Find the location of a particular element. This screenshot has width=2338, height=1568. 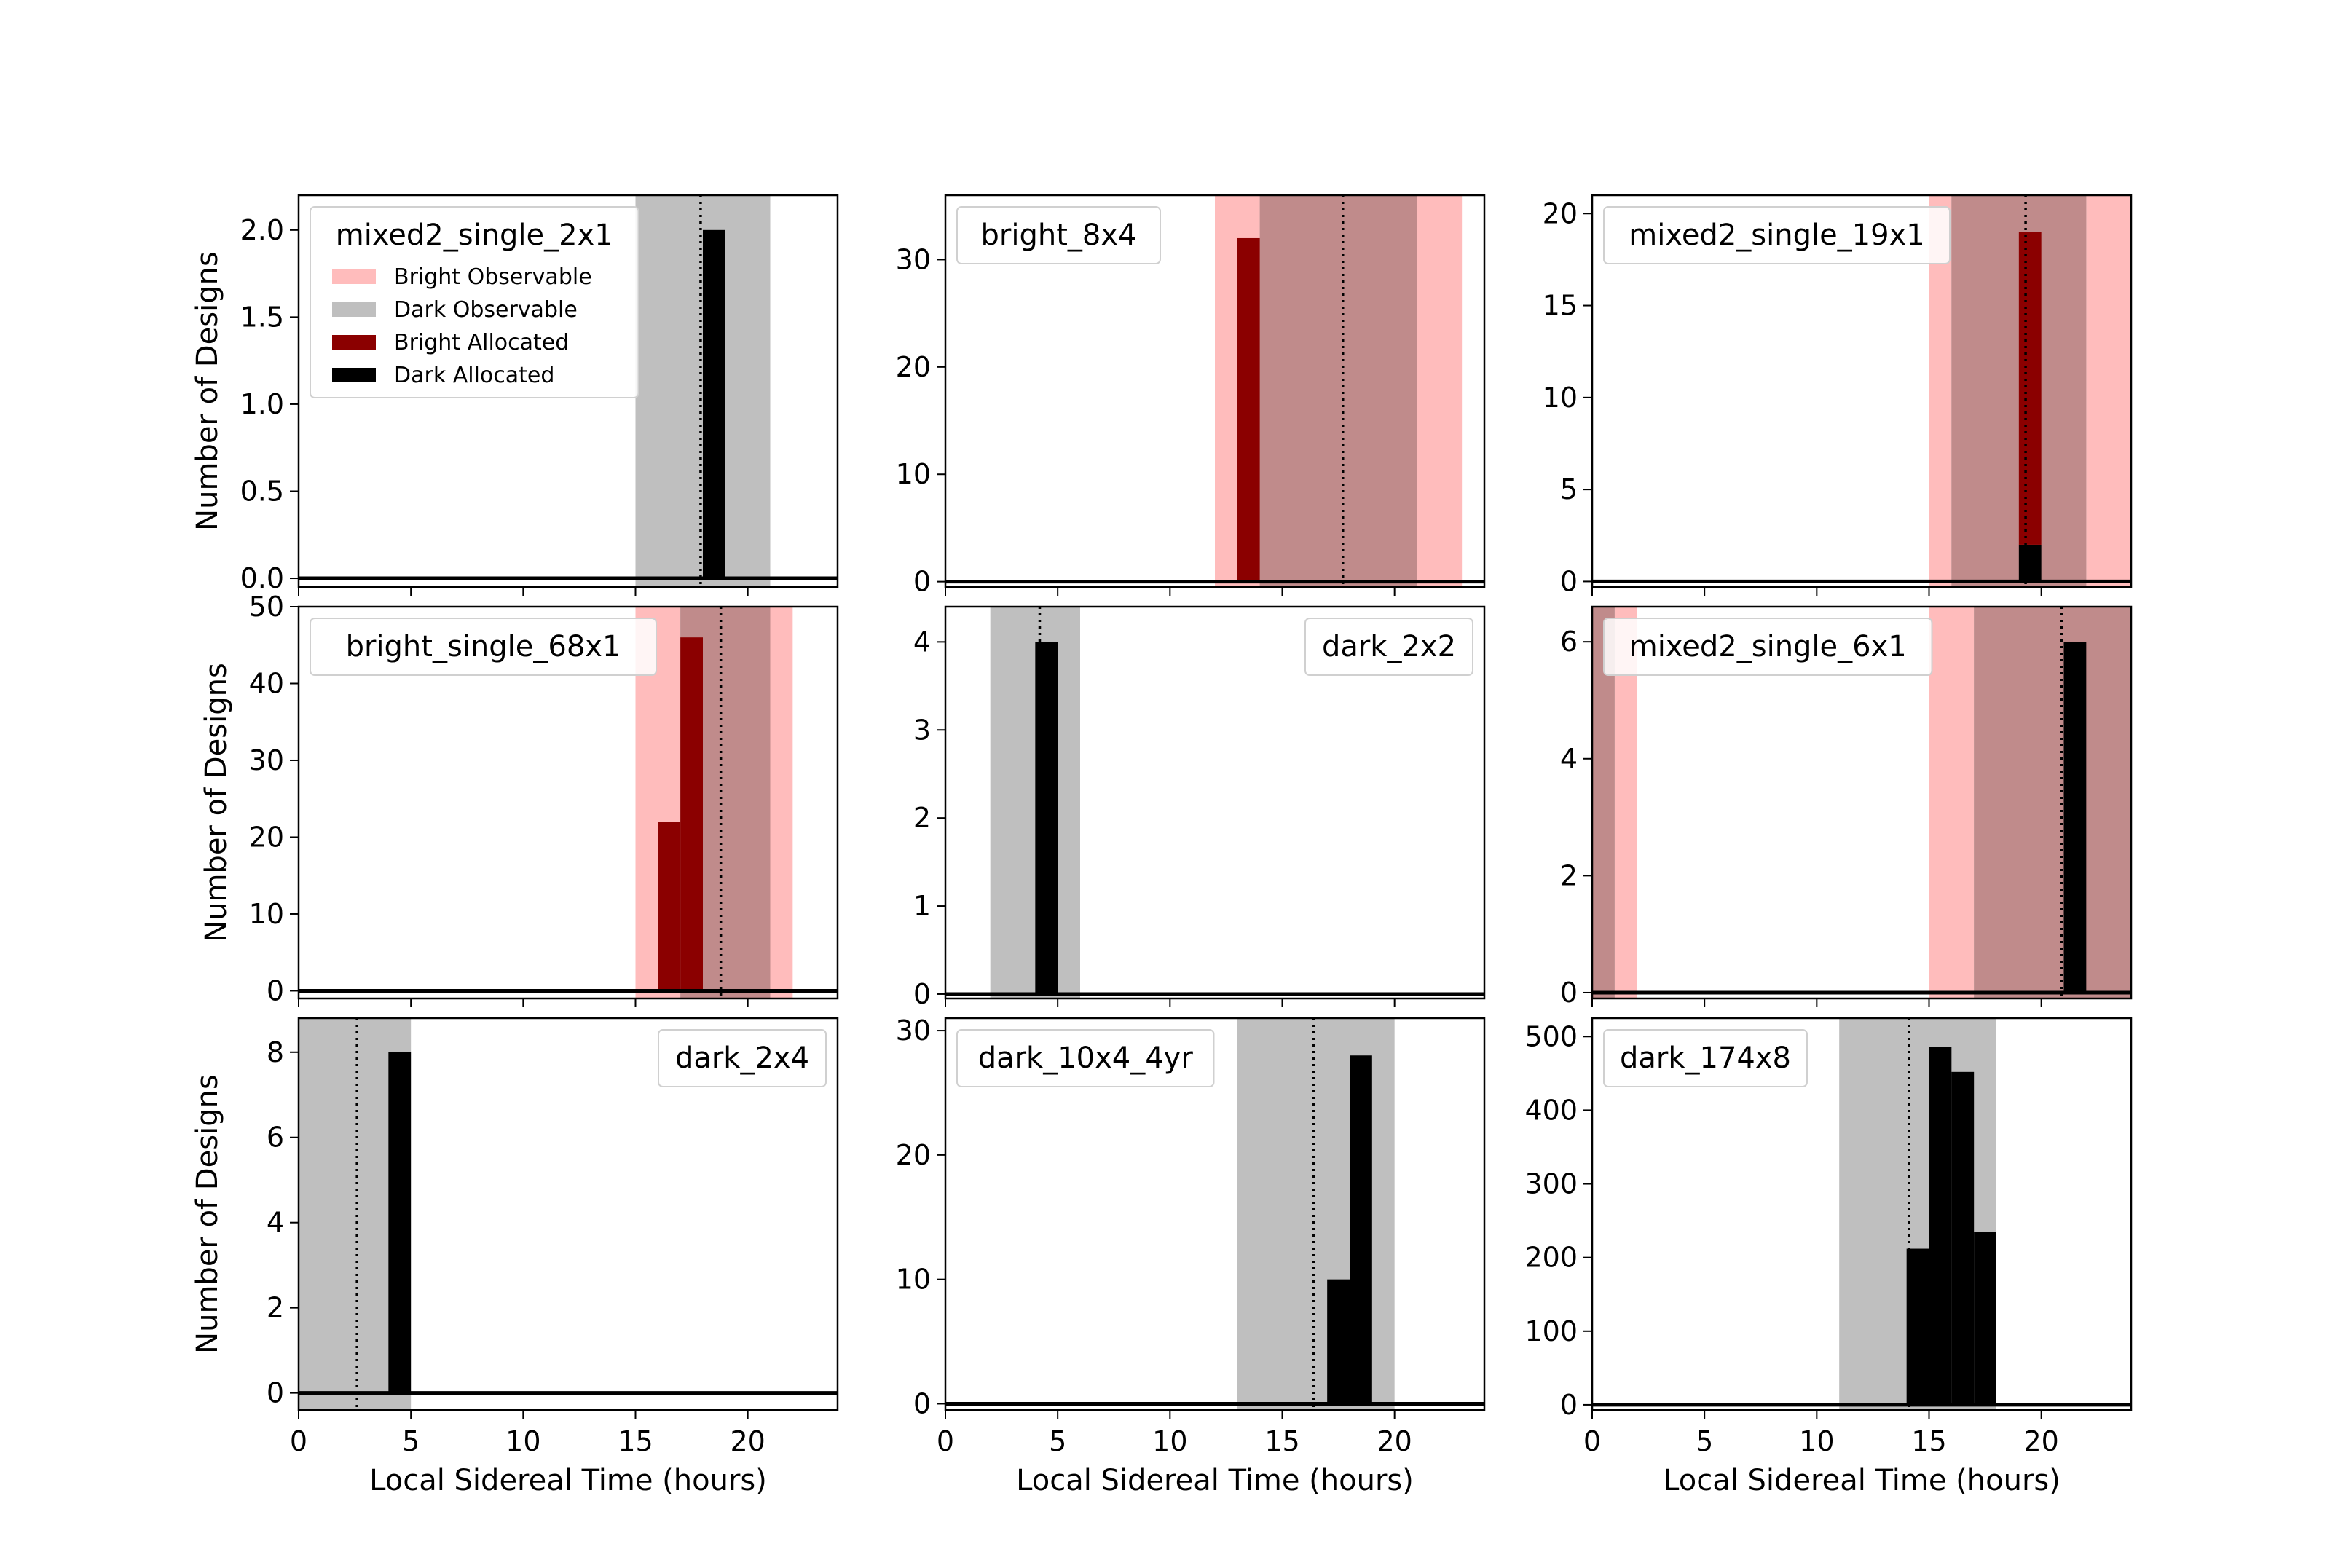

y-tick-label: 2.0 is located at coordinates (262, 230).